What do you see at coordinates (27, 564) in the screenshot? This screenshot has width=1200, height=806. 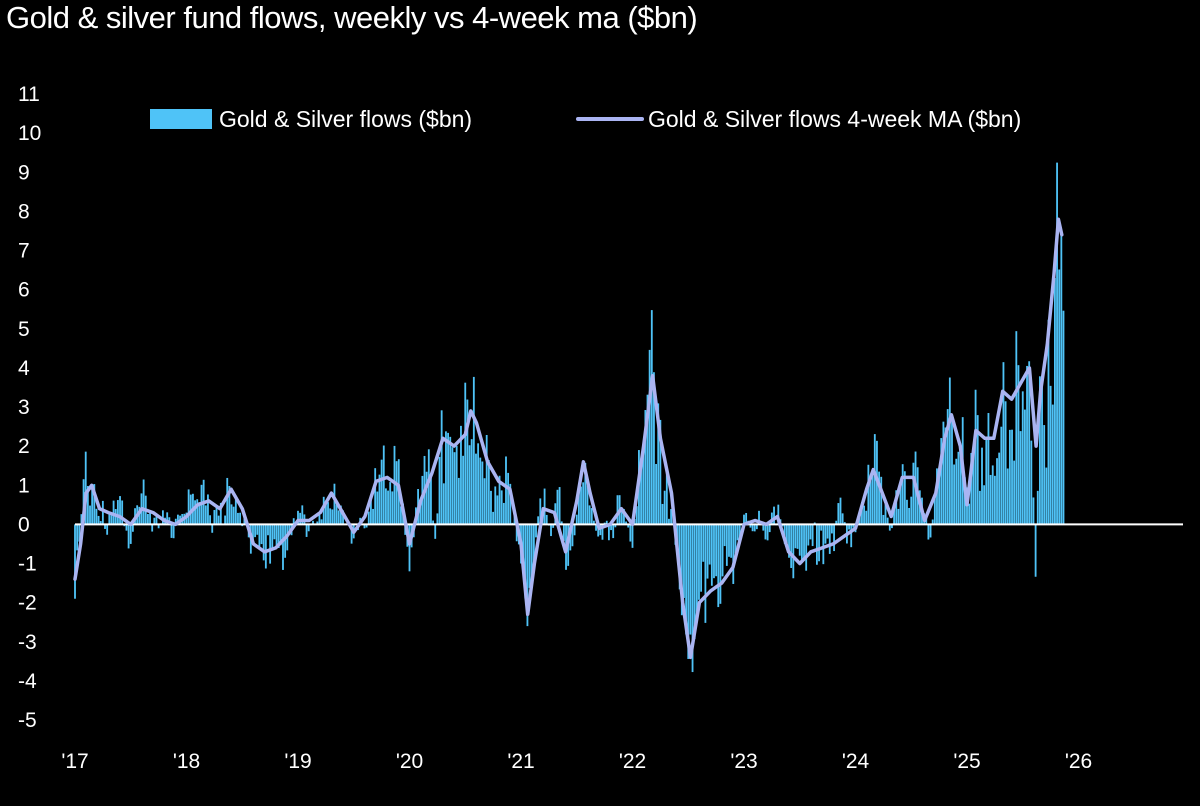 I see `y-tick-label: -1` at bounding box center [27, 564].